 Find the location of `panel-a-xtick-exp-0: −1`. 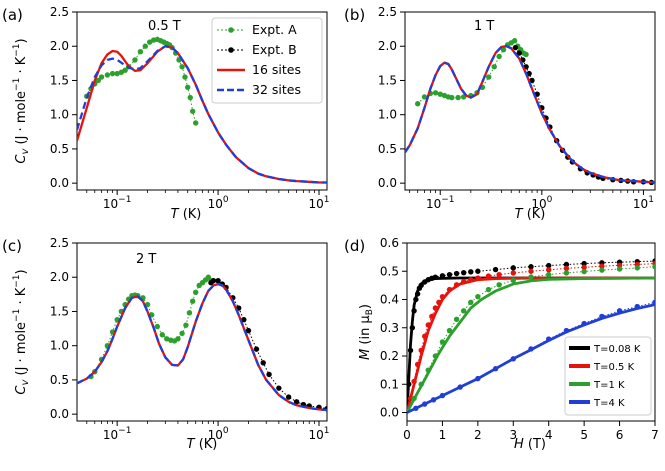

panel-a-xtick-exp-0: −1 is located at coordinates (124, 200).